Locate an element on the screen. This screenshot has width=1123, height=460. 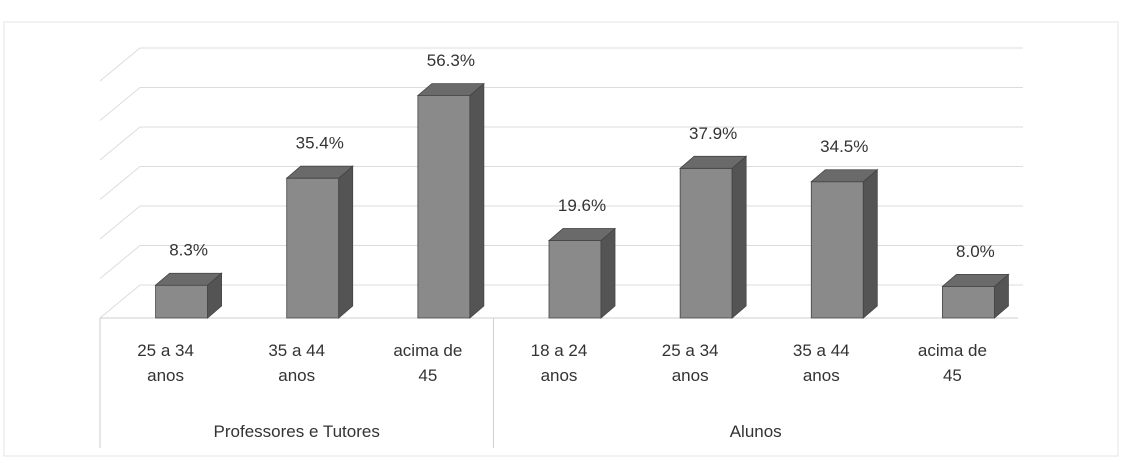
data-label: 8.3% is located at coordinates (188, 250).